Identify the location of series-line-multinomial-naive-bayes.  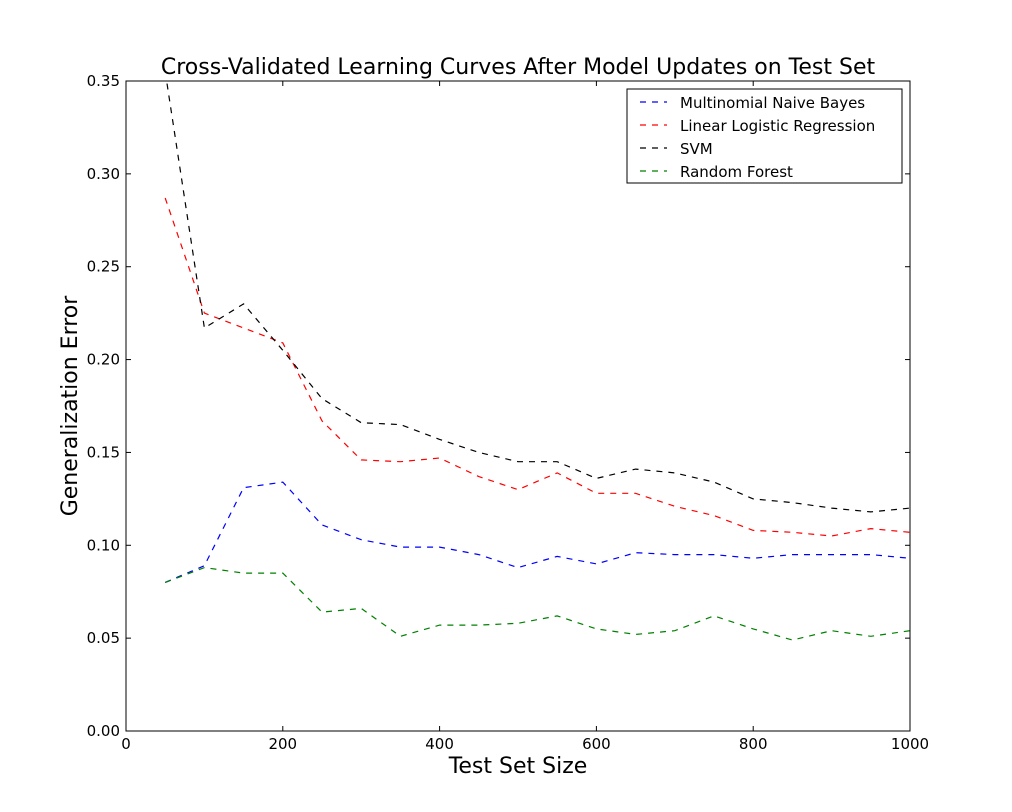
(537, 532).